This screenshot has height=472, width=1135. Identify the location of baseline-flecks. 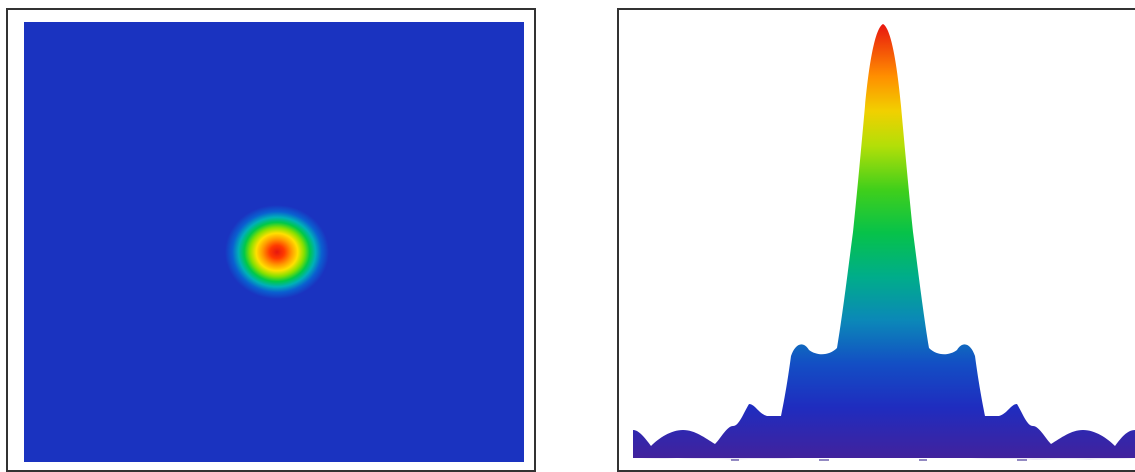
(879, 460).